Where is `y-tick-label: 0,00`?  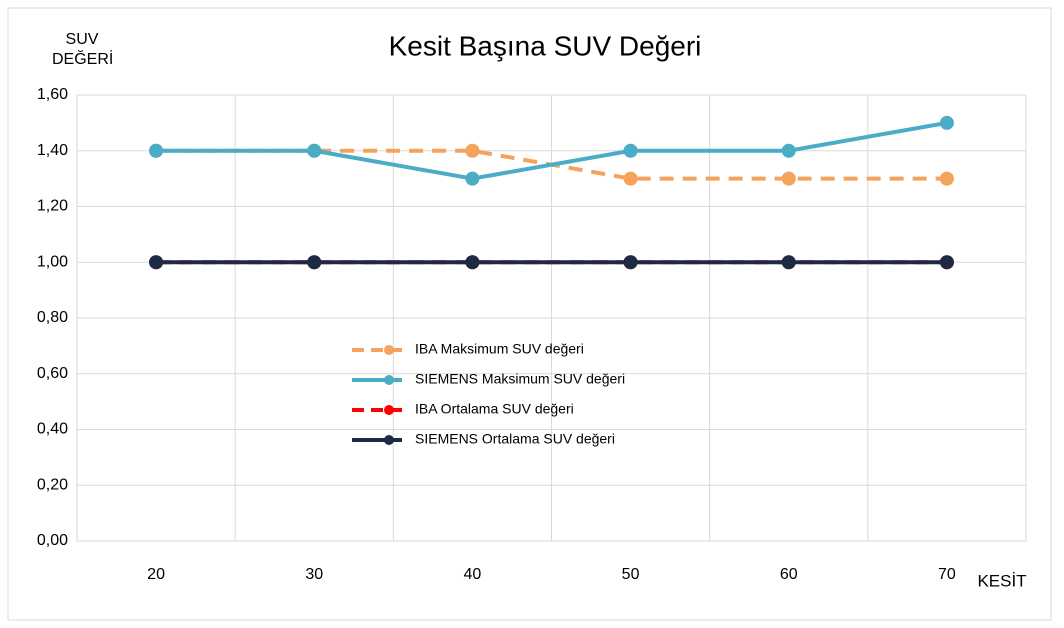 y-tick-label: 0,00 is located at coordinates (52, 540).